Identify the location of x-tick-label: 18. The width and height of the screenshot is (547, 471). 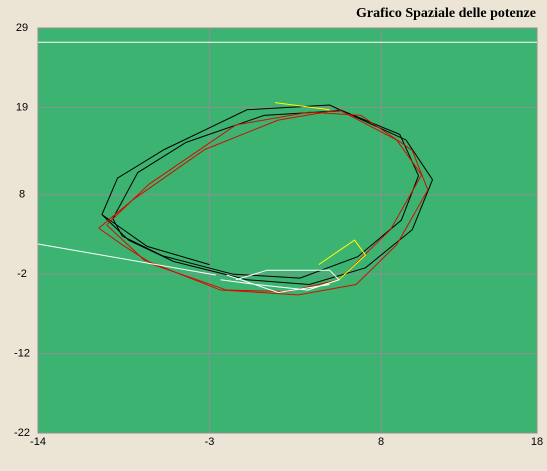
(537, 442).